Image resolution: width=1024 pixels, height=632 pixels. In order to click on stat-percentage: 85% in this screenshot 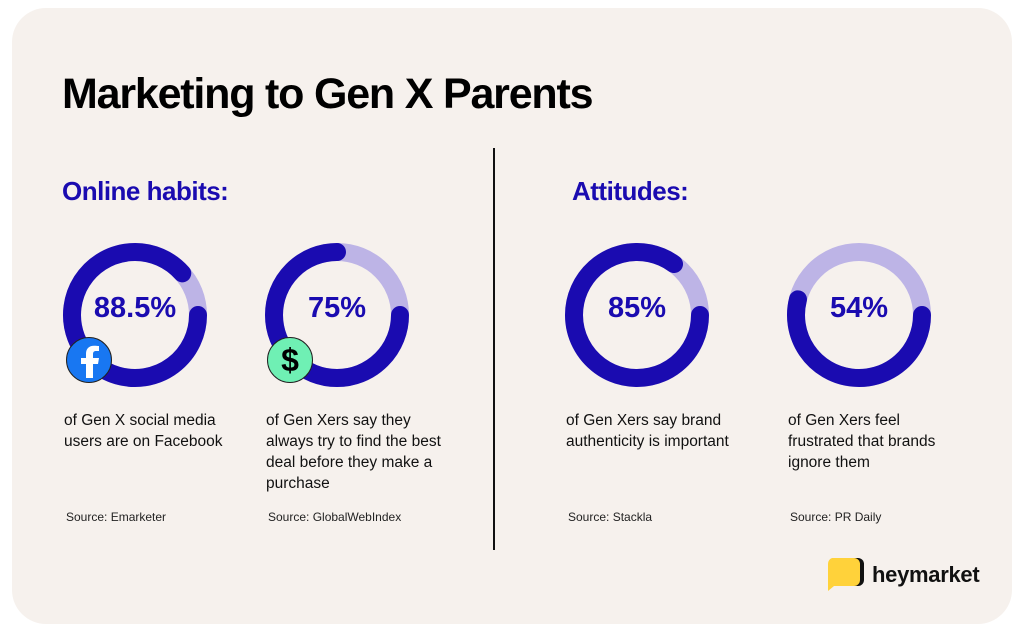, I will do `click(637, 308)`.